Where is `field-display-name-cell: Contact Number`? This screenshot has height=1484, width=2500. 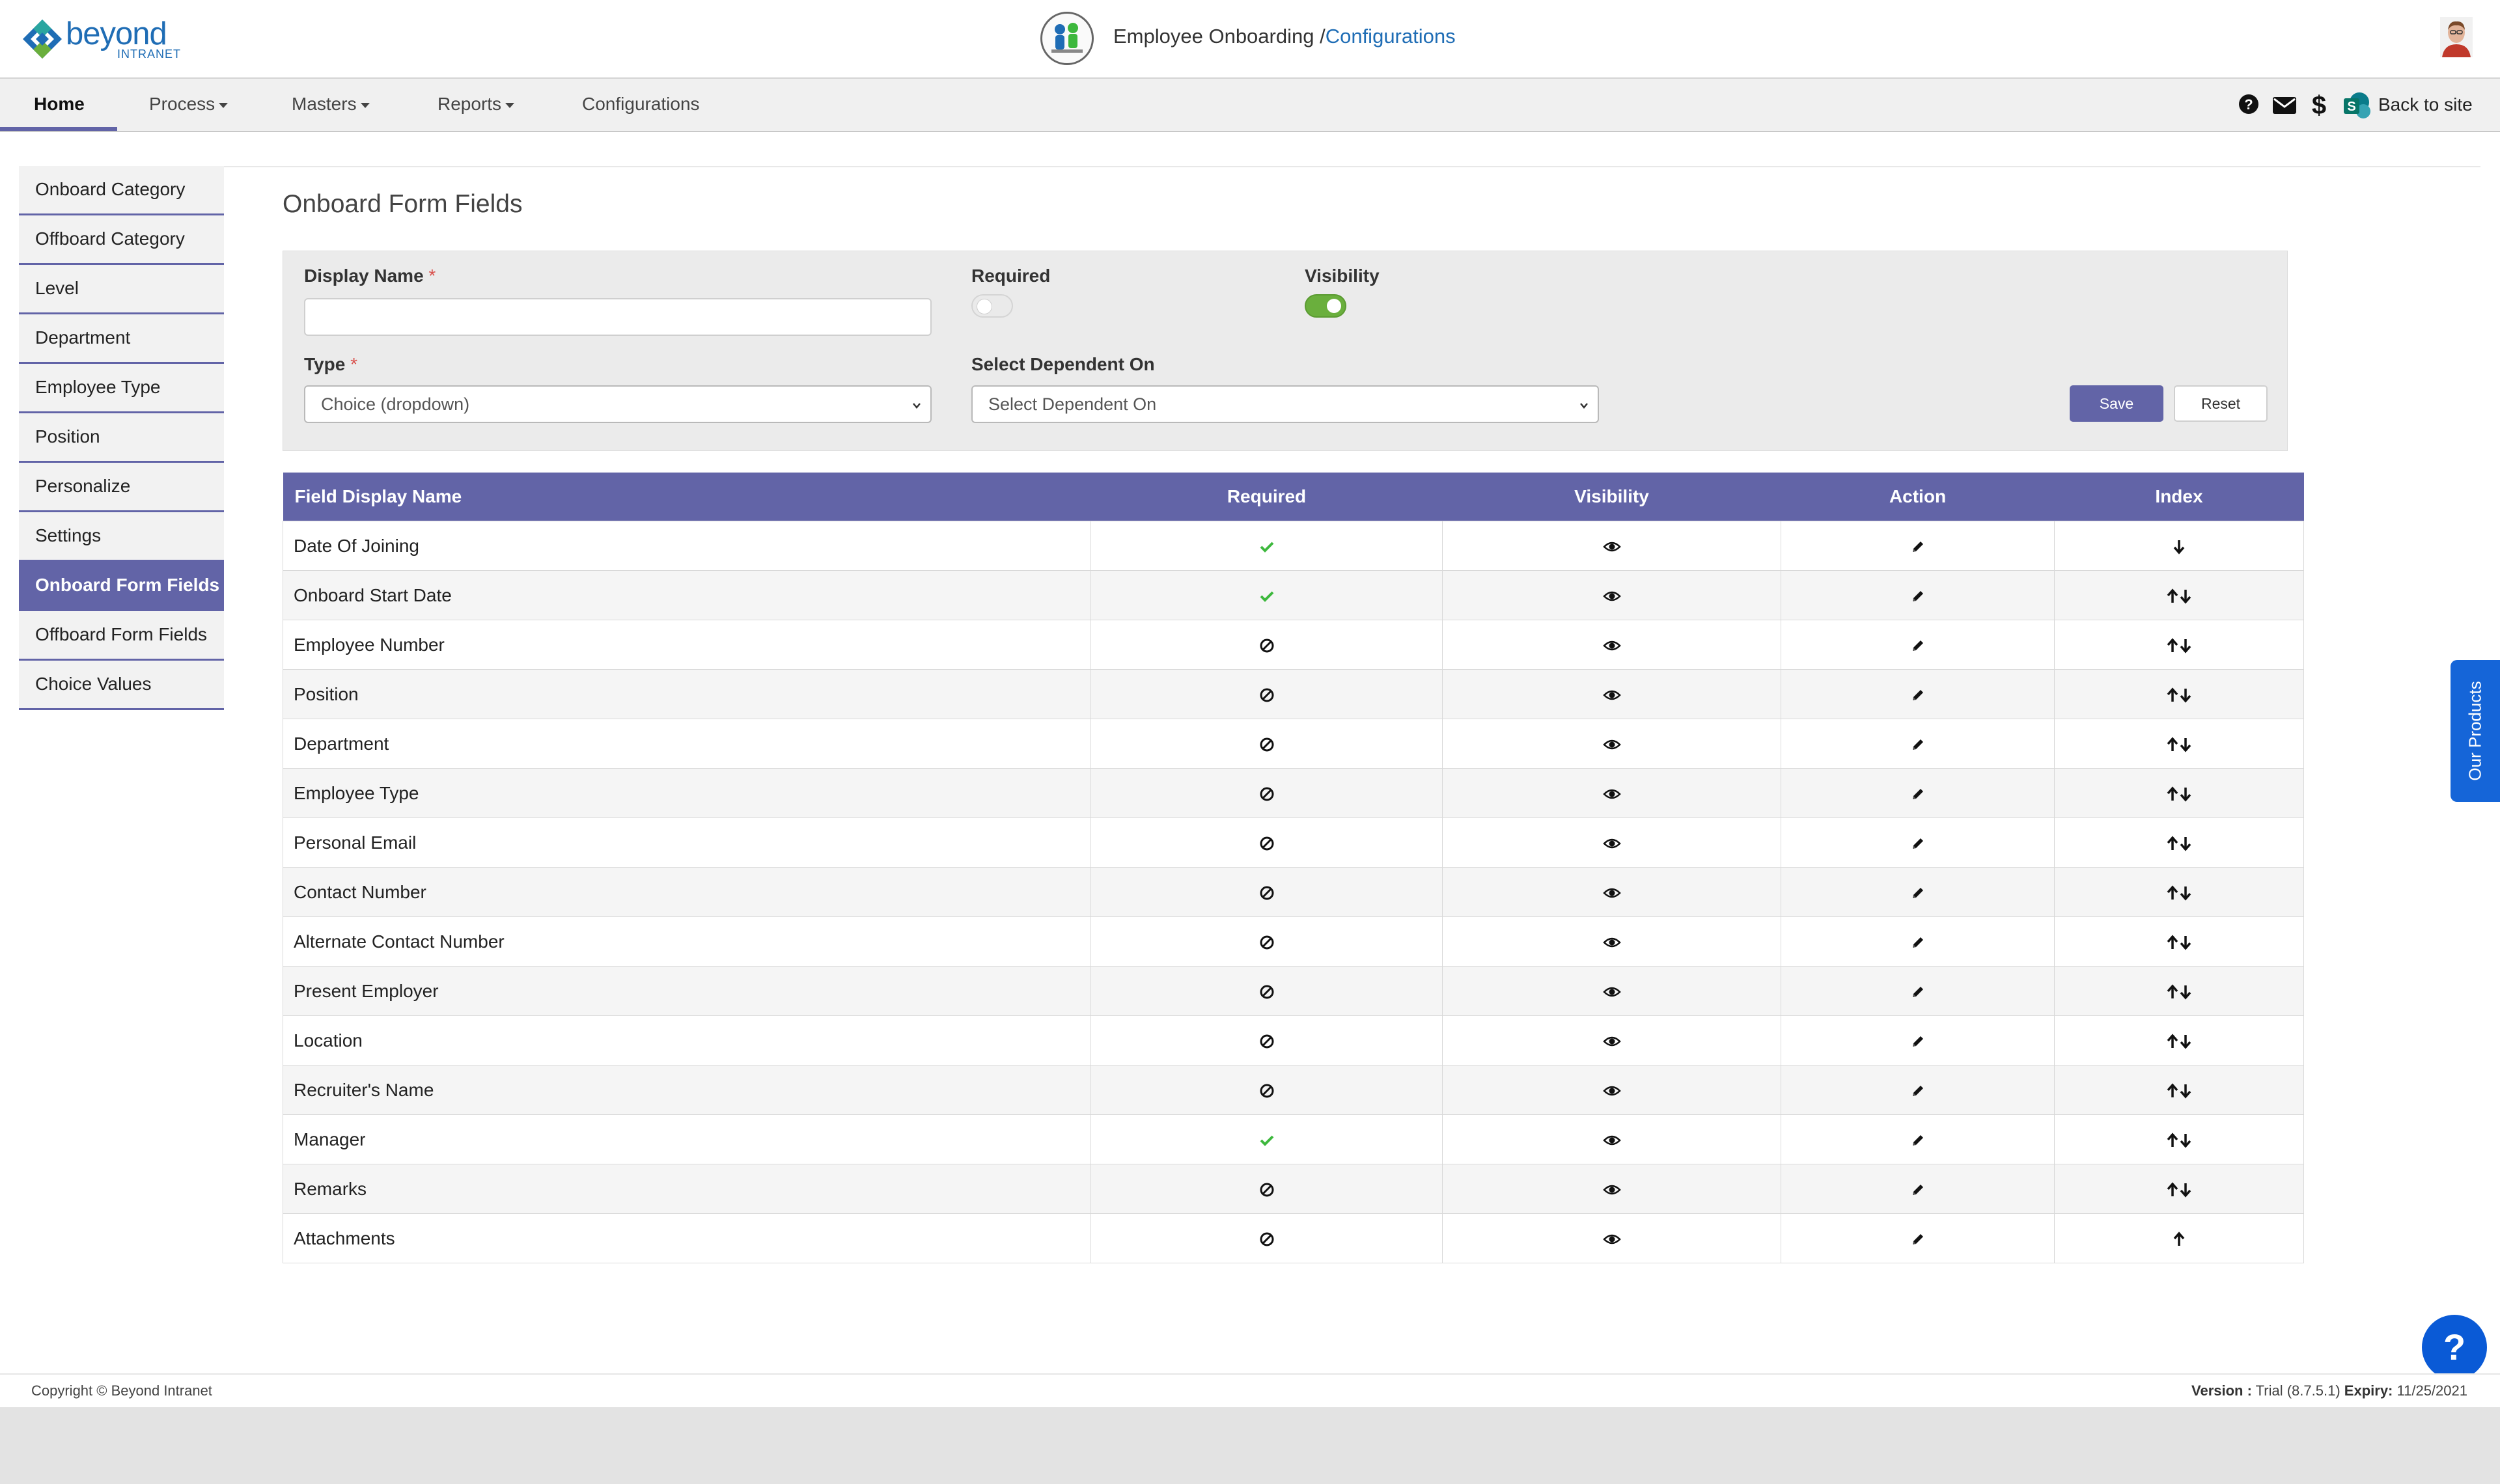
field-display-name-cell: Contact Number is located at coordinates (687, 892).